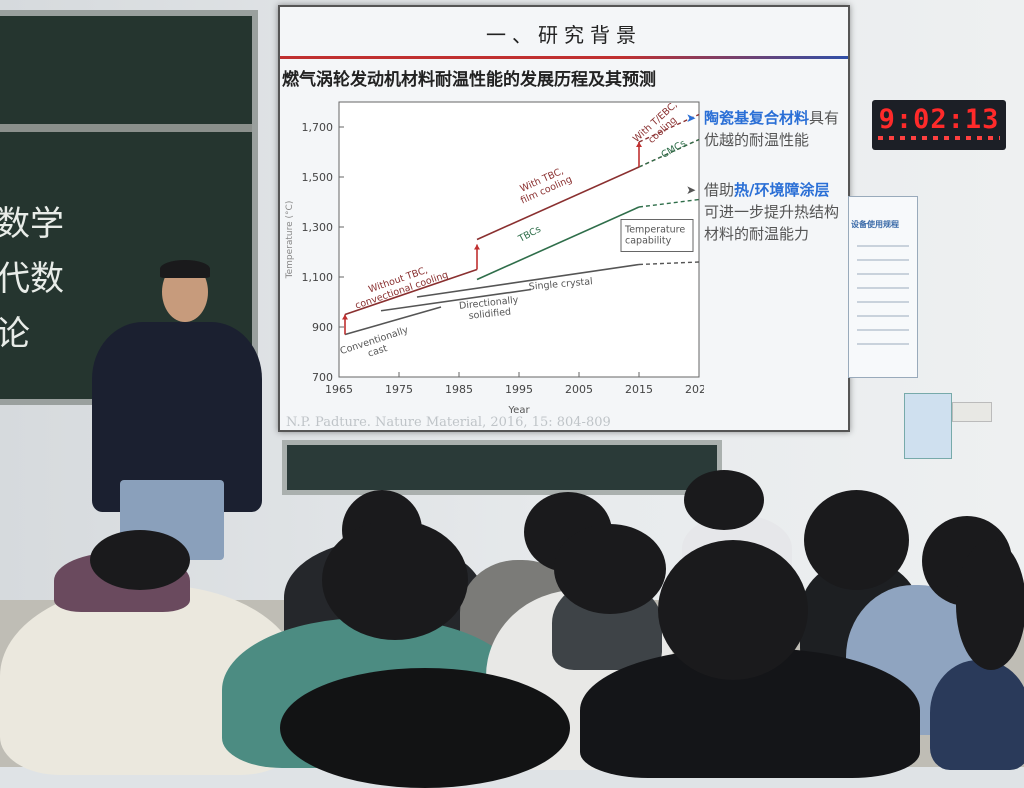  I want to click on bullet-2: ➤ 借助热/环境障涂层可进一步提升热结构材料的耐温能力, so click(765, 212).